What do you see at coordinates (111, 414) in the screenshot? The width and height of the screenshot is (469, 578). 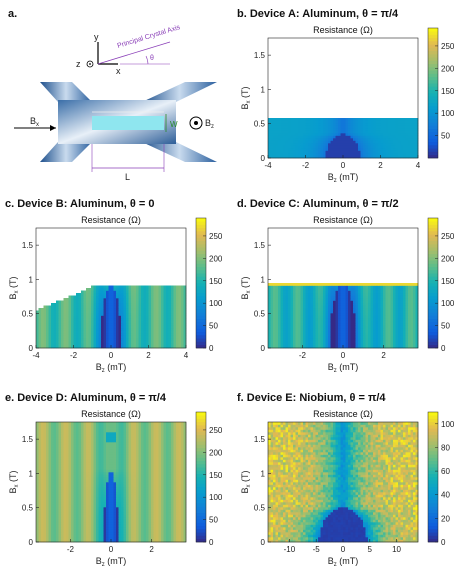 I see `plot-title: Resistance (Ω)` at bounding box center [111, 414].